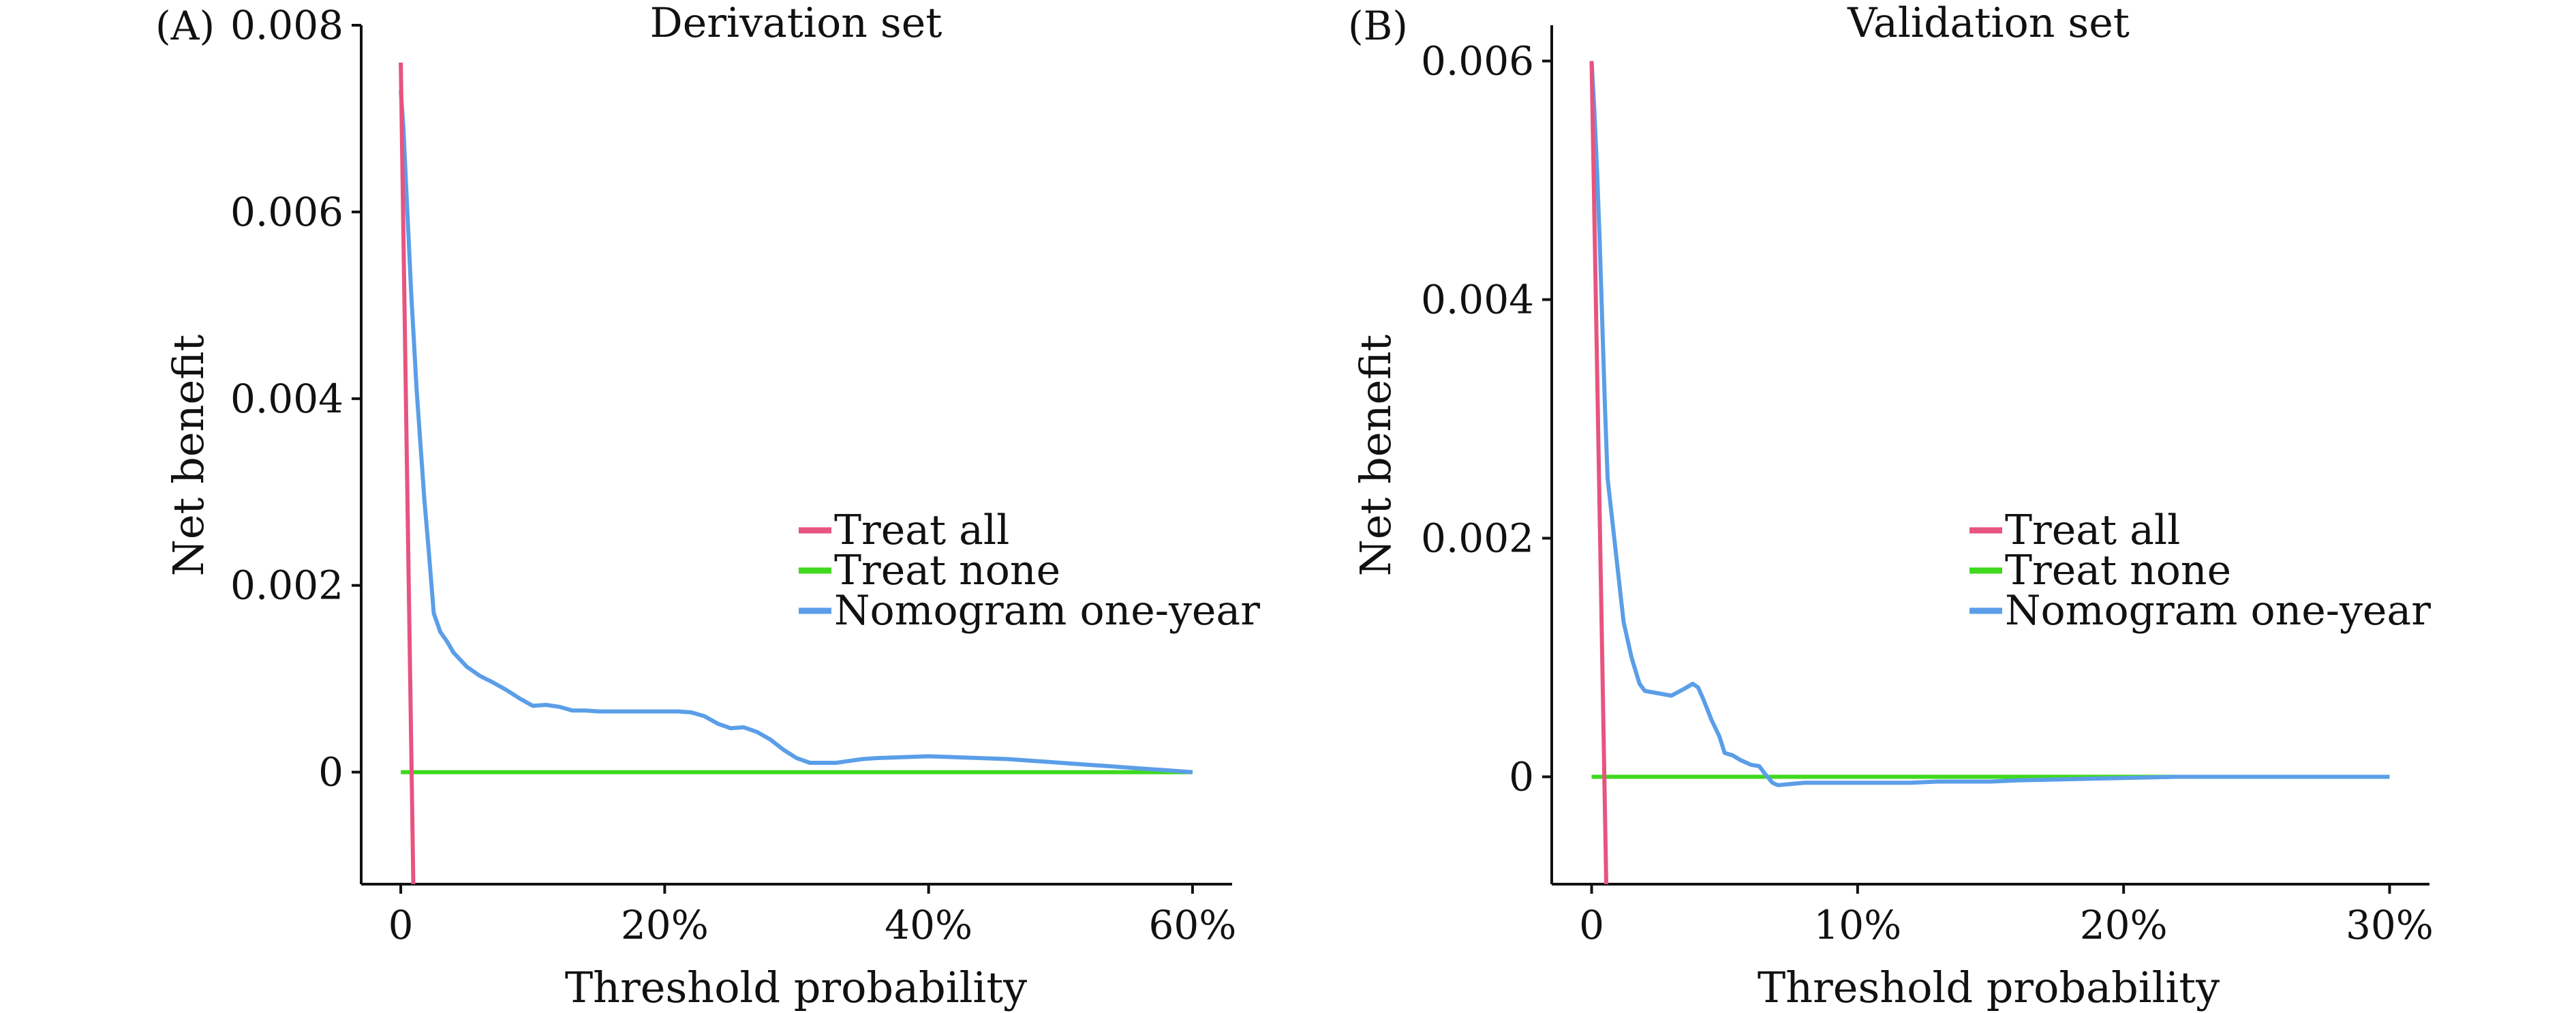  I want to click on panel-a-x-ticks: 0 20% 40% 60%, so click(812, 916).